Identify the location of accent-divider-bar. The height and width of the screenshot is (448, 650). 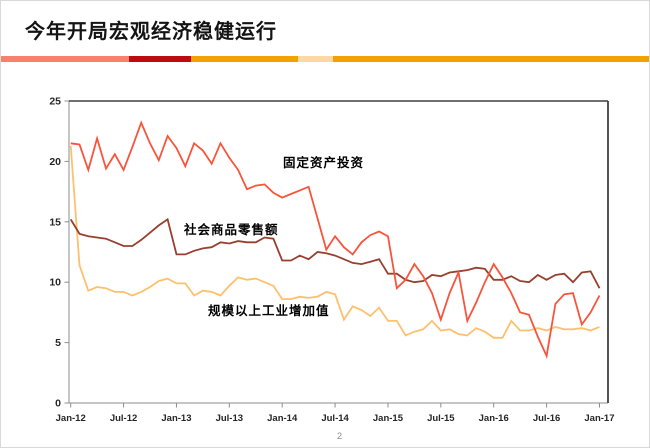
(325, 59).